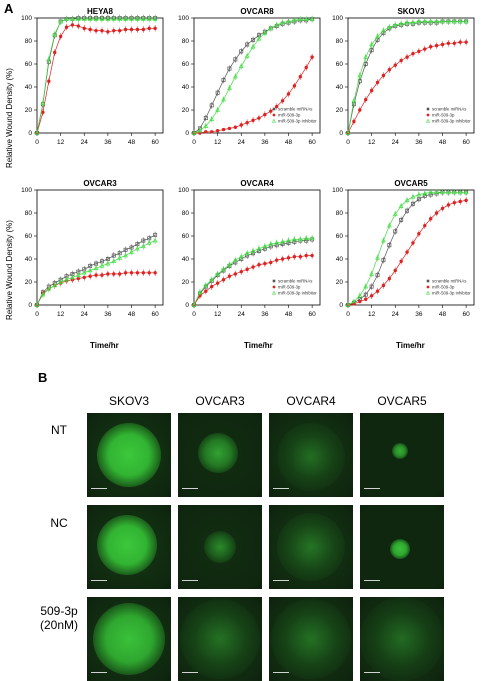  Describe the element at coordinates (59, 618) in the screenshot. I see `row-label-509-3p: 509-3p (20nM)` at that location.